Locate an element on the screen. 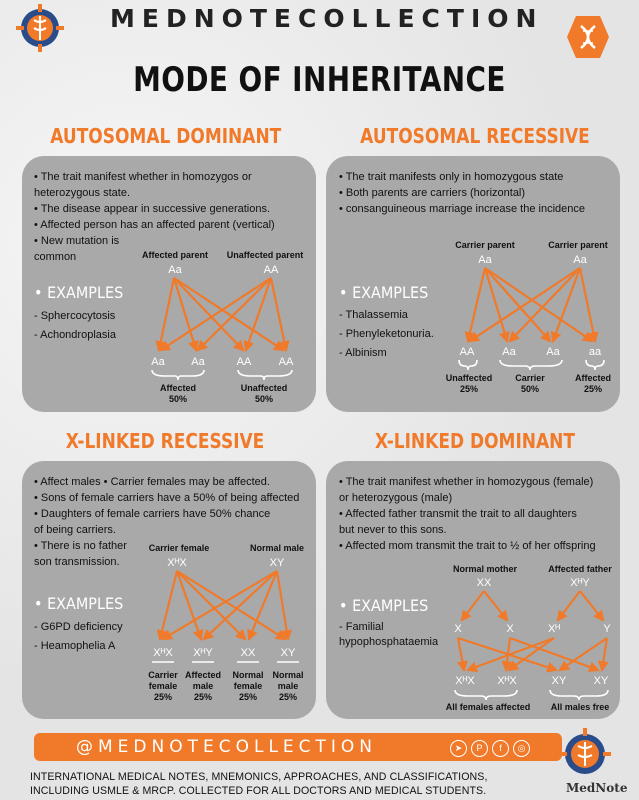 This screenshot has width=639, height=800. xr-child3-sex: female is located at coordinates (248, 686).